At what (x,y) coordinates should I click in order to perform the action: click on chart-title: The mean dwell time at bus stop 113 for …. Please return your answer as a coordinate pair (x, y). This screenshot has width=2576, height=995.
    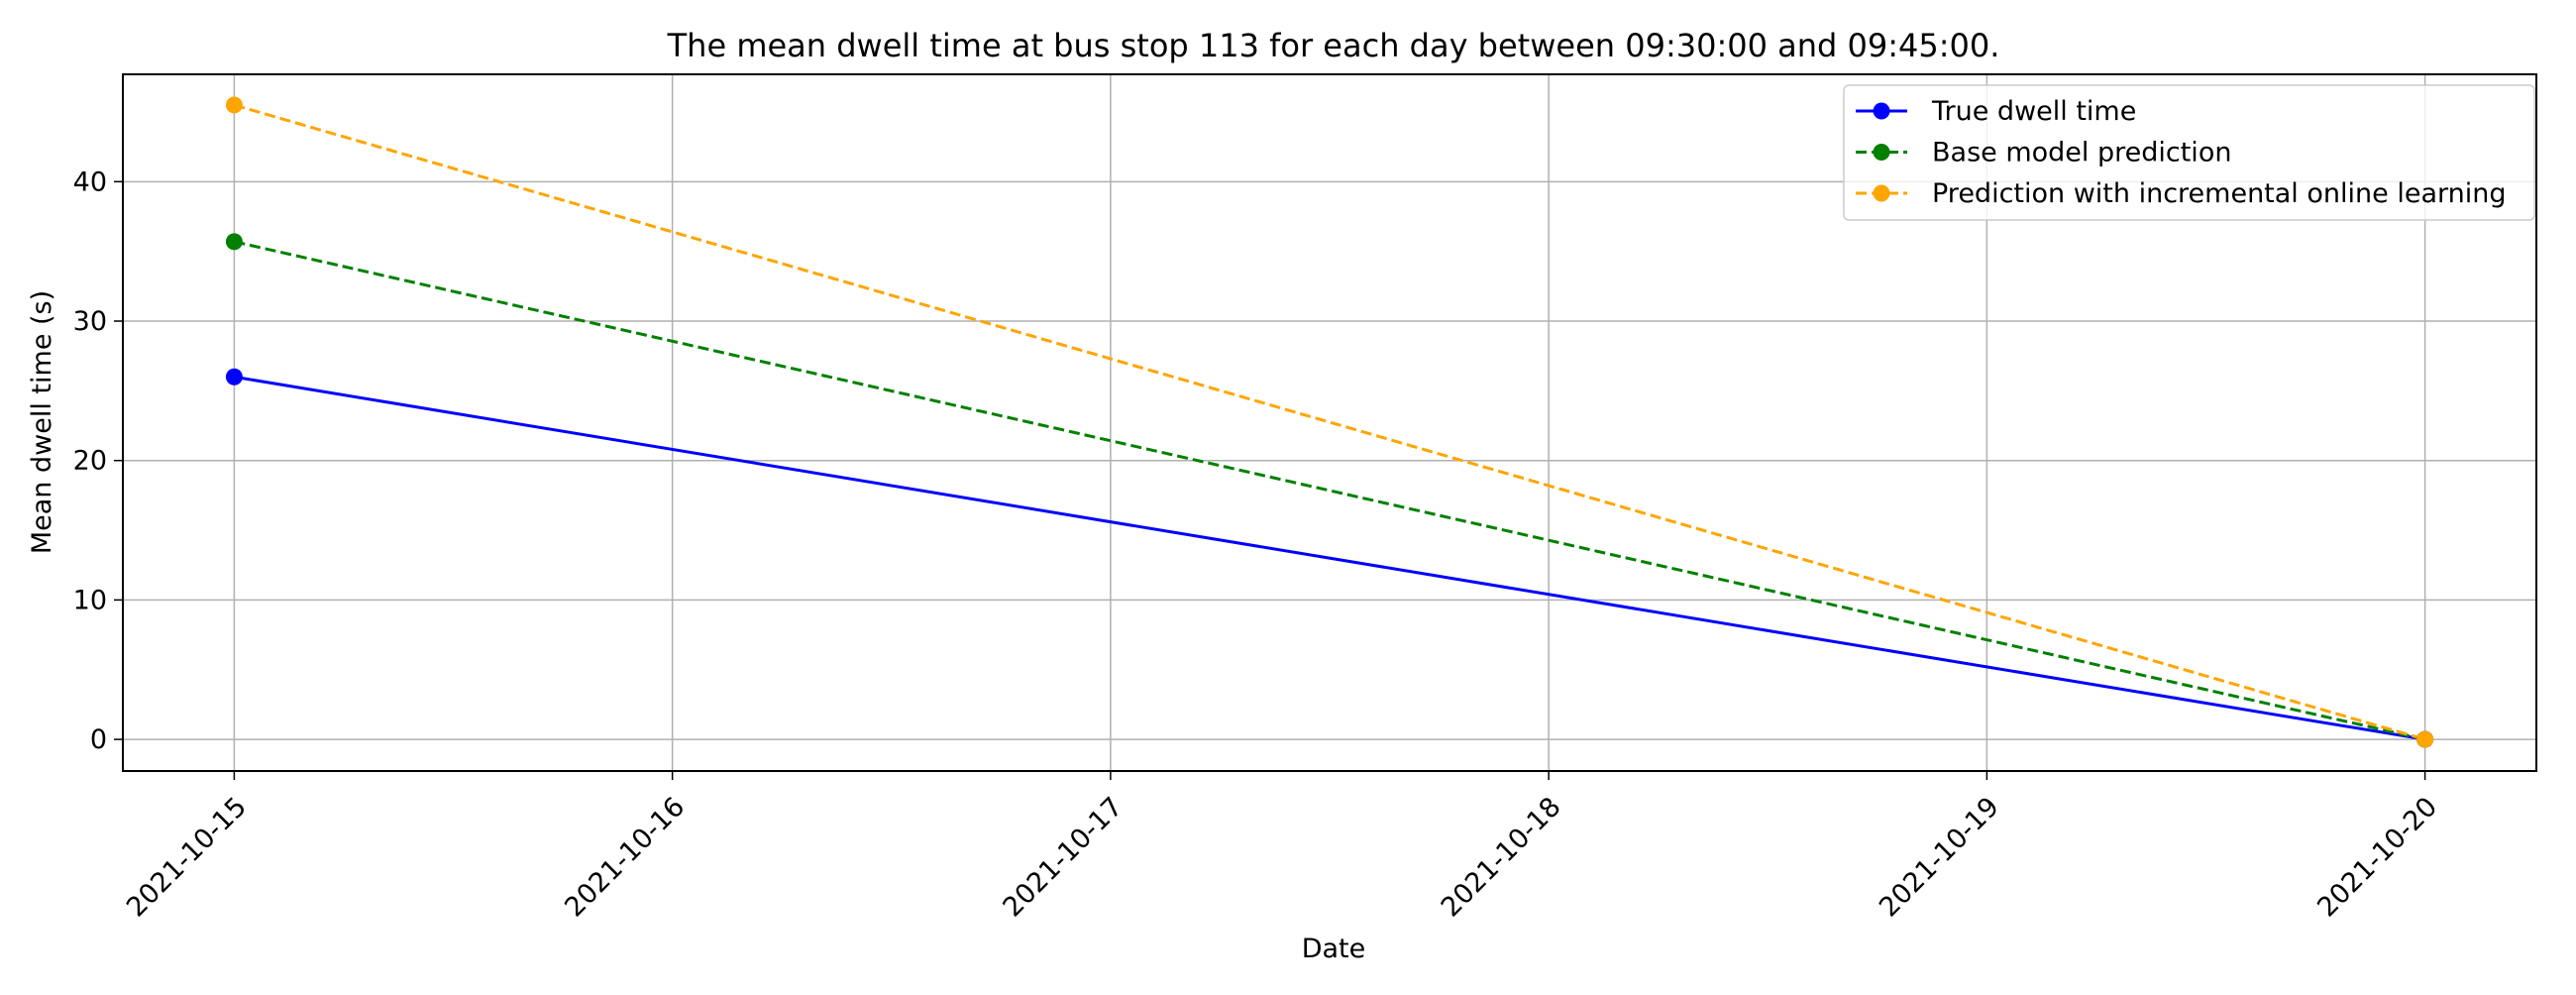
    Looking at the image, I should click on (1333, 45).